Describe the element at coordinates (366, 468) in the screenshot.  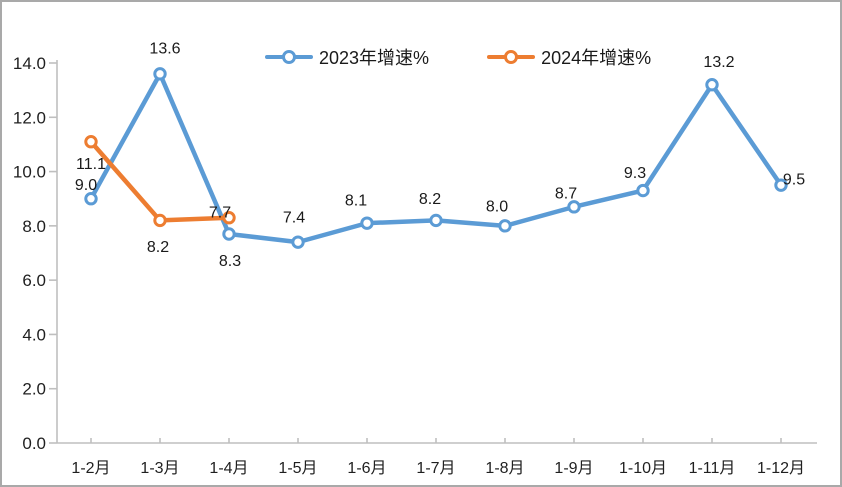
I see `x-axis-category-label: 1-6月` at that location.